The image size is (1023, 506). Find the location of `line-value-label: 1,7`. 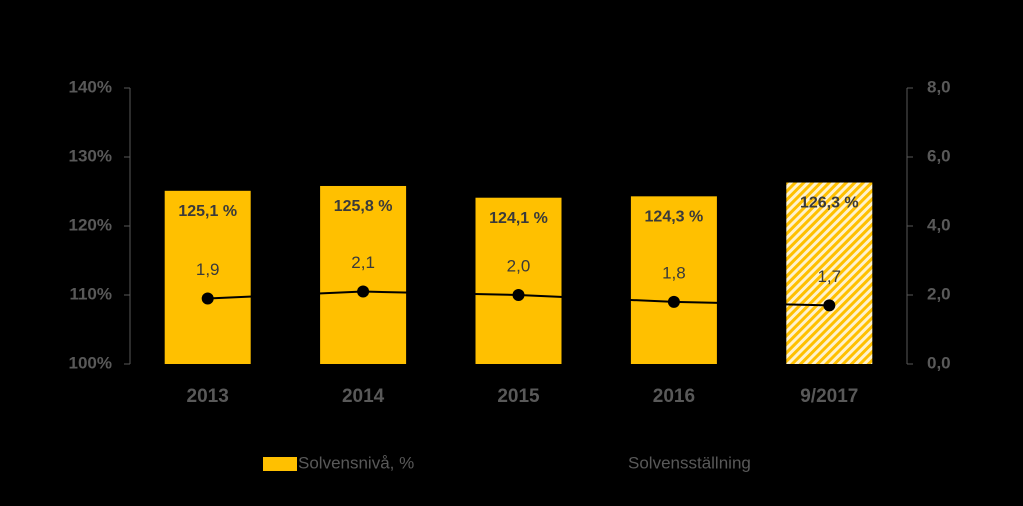

line-value-label: 1,7 is located at coordinates (829, 276).